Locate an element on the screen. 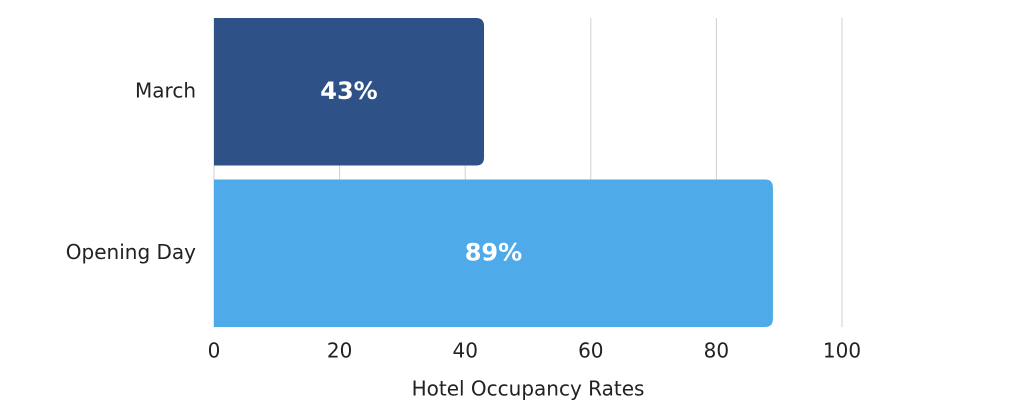  x-tick-label: 100 is located at coordinates (842, 351).